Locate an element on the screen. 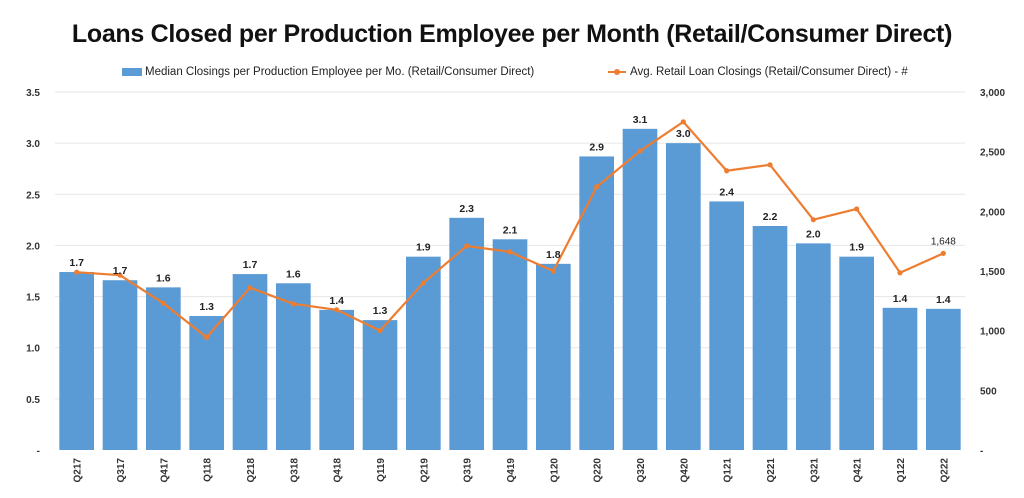 The width and height of the screenshot is (1024, 498). x-tick-label: Q119 is located at coordinates (381, 470).